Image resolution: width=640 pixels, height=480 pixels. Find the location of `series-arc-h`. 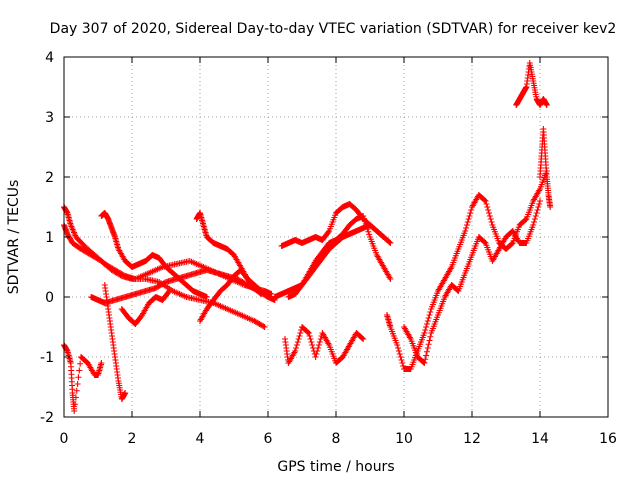

series-arc-h is located at coordinates (235, 256).